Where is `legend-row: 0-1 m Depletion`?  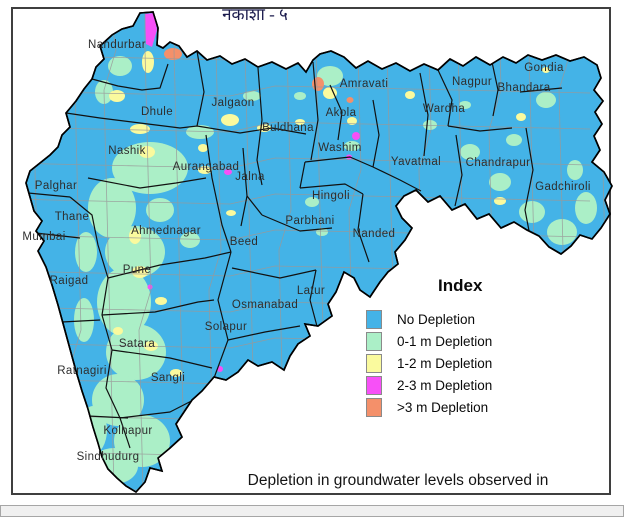 legend-row: 0-1 m Depletion is located at coordinates (446, 341).